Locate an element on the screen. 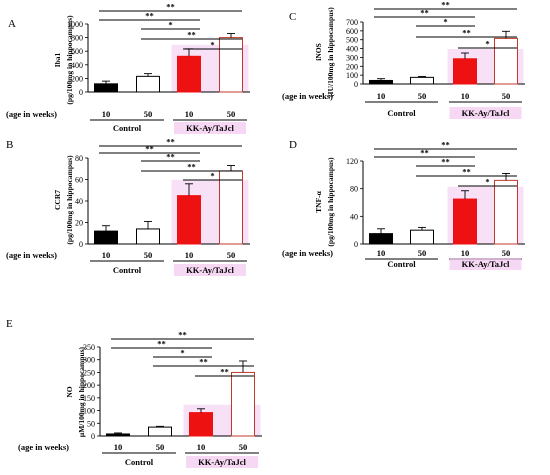 Image resolution: width=550 pixels, height=475 pixels. panel-letter: E is located at coordinates (9, 324).